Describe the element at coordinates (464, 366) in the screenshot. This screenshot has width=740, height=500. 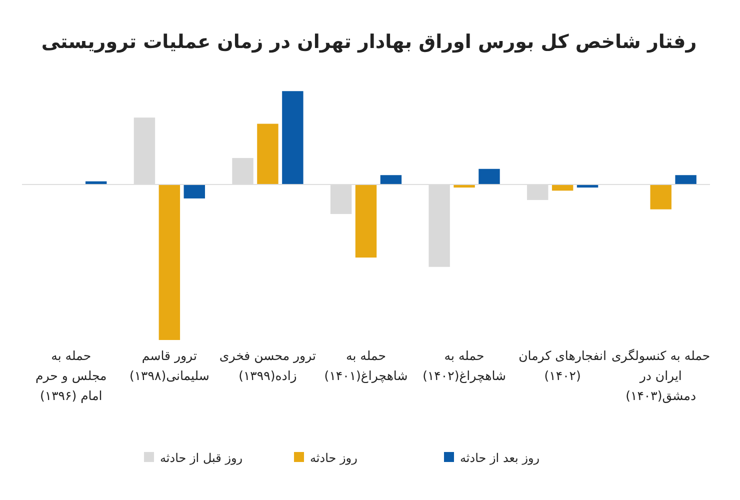
I see `x-tick-label: حمله به شاهچراغ(۱۴۰۲)` at that location.